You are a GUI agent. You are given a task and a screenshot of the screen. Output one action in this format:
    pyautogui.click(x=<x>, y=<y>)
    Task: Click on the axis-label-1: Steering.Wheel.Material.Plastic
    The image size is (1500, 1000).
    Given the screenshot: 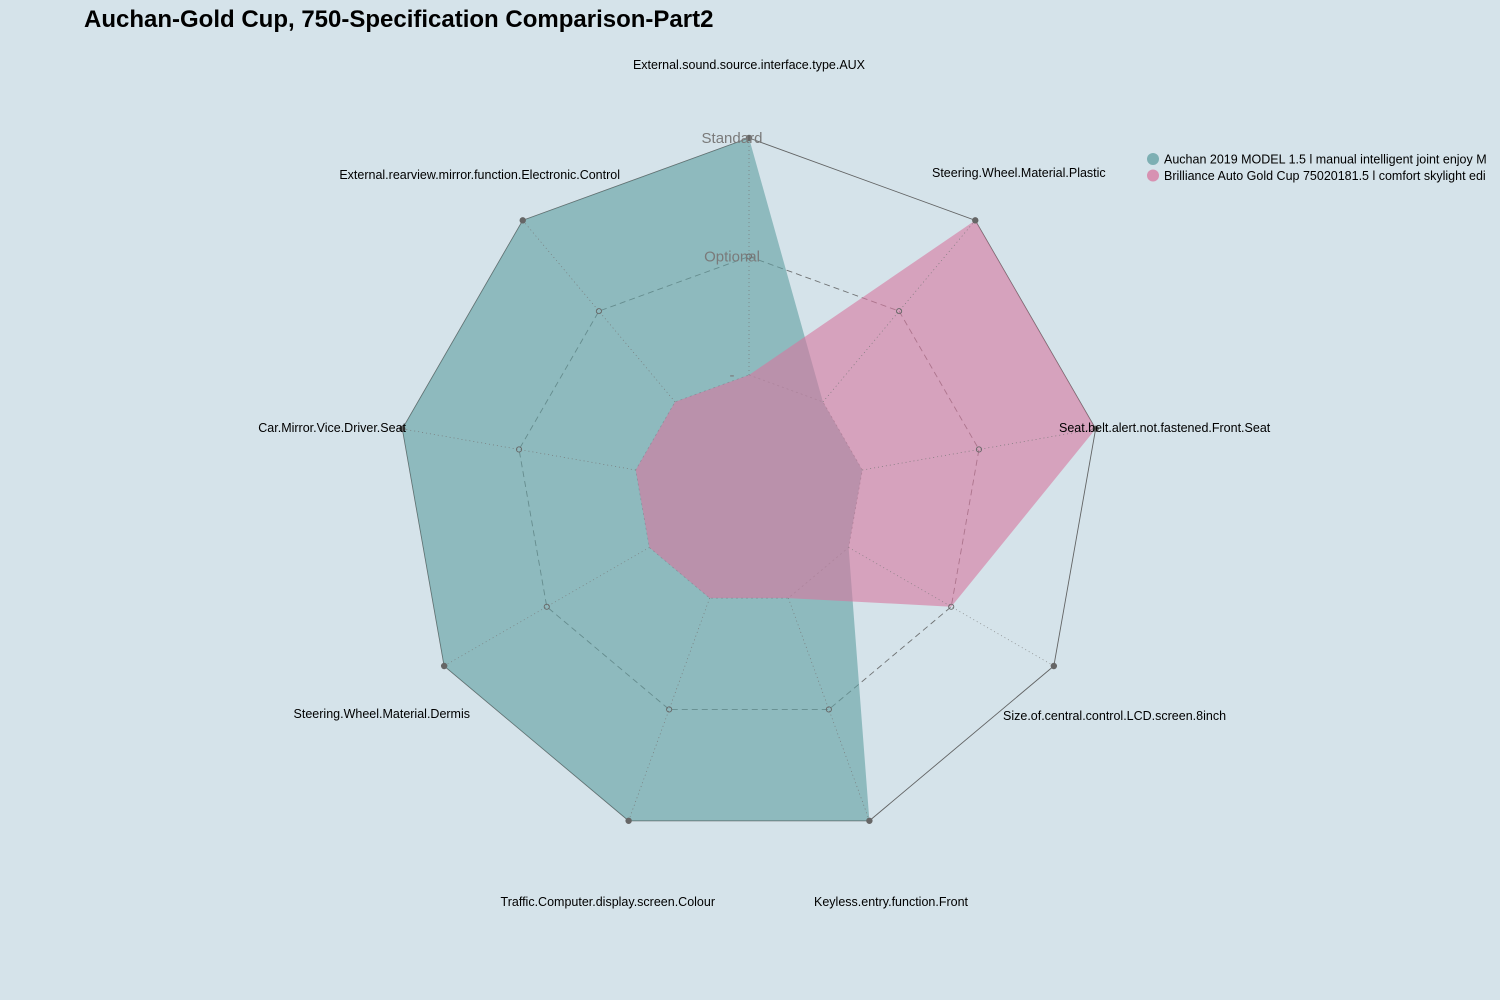 What is the action you would take?
    pyautogui.click(x=1019, y=173)
    